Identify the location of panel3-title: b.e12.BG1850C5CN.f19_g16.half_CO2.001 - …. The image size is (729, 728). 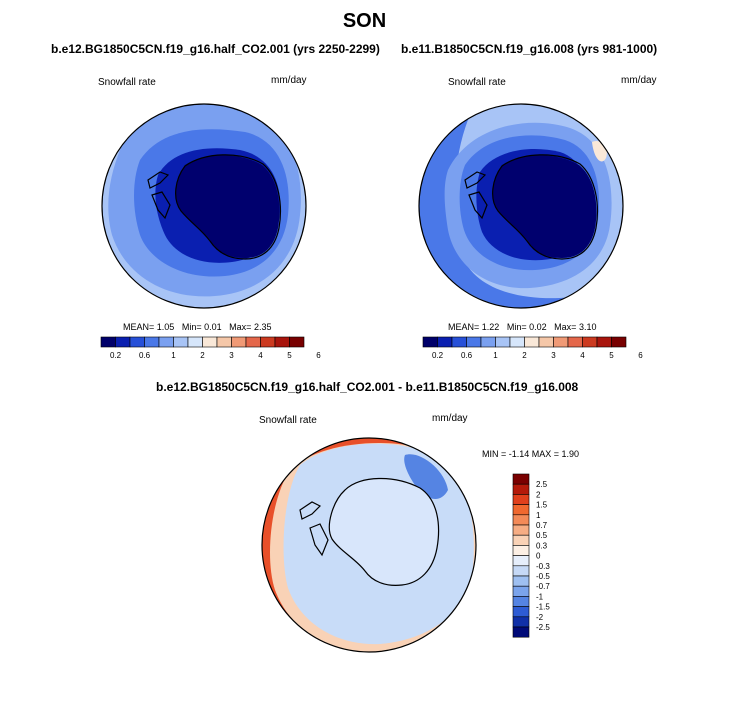
(367, 387).